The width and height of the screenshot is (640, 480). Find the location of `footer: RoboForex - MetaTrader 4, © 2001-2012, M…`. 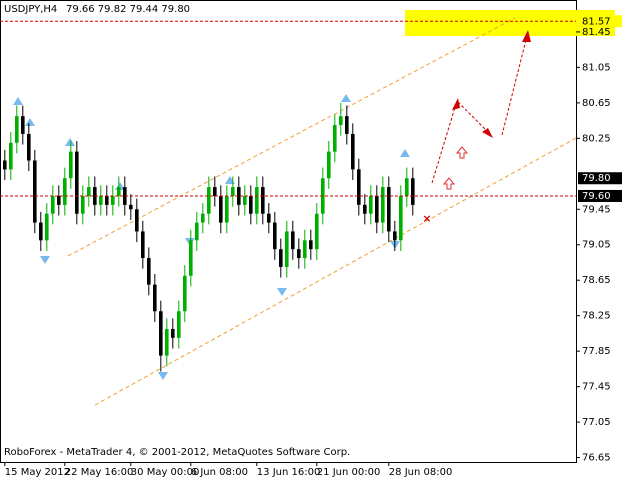

footer: RoboForex - MetaTrader 4, © 2001-2012, M… is located at coordinates (177, 452).